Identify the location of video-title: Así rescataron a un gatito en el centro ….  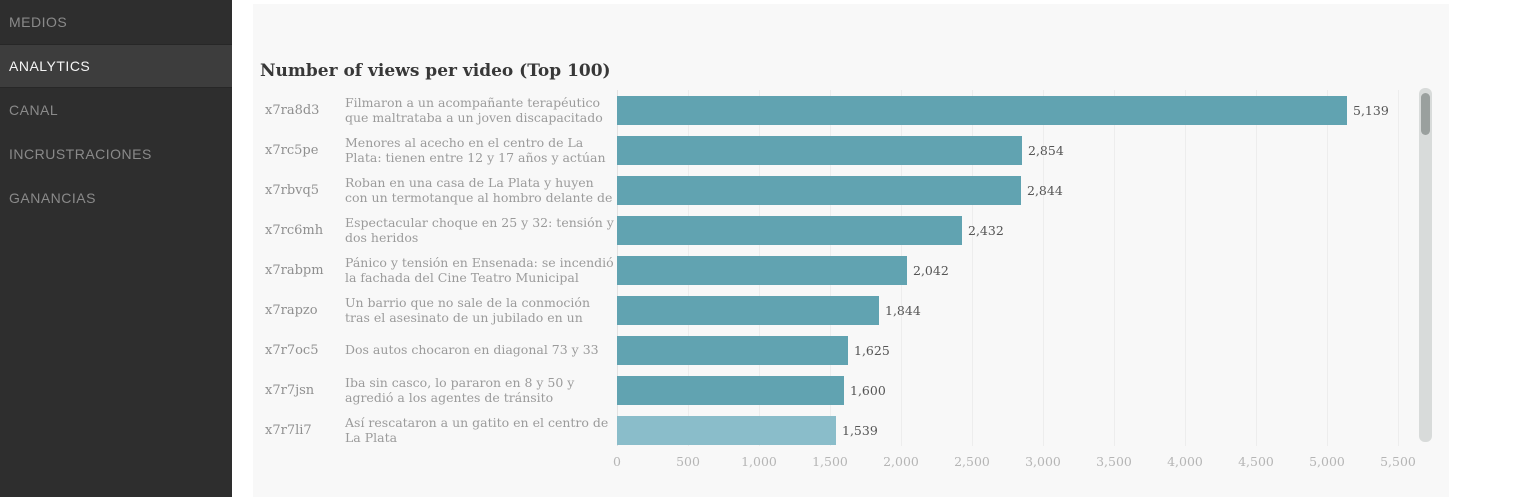
(481, 430).